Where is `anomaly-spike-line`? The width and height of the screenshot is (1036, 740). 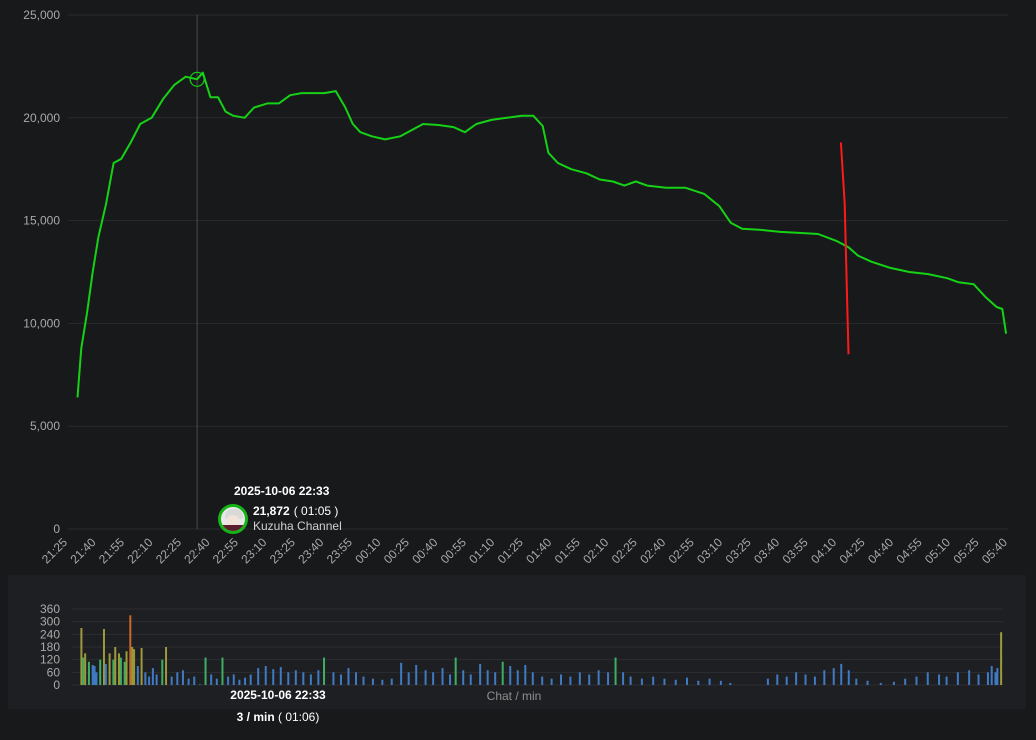 anomaly-spike-line is located at coordinates (844, 248).